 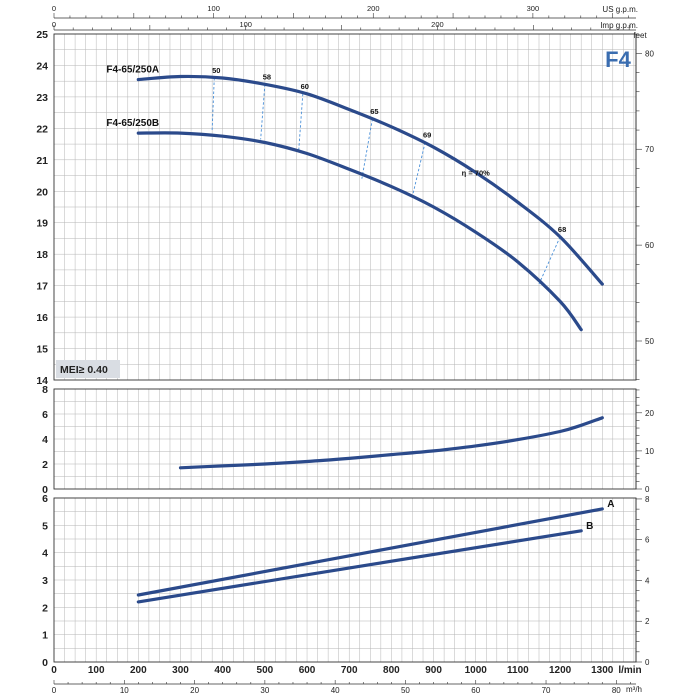 I want to click on y-tick-label: 24, so click(x=42, y=66).